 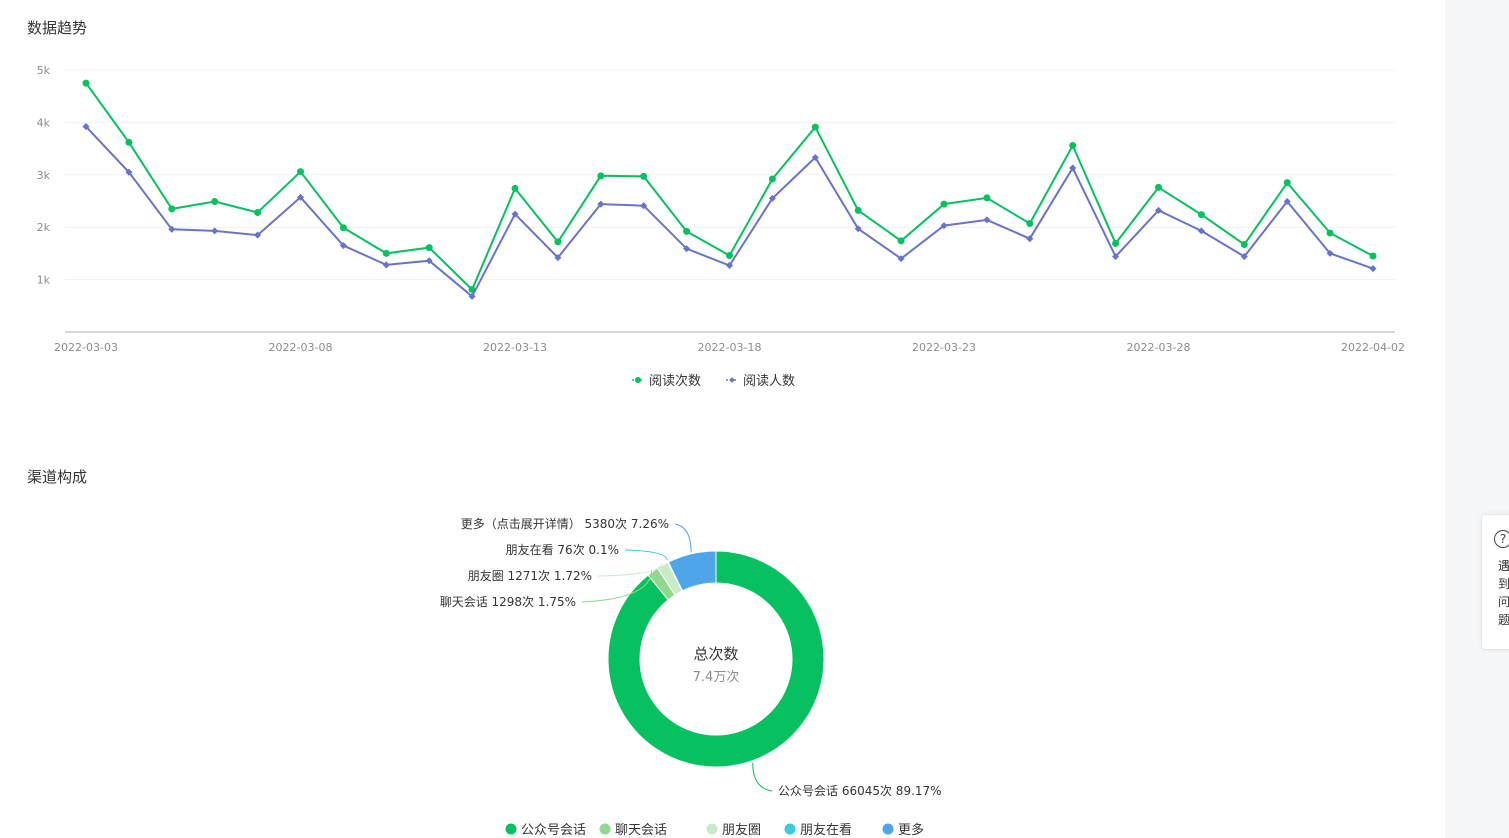 What do you see at coordinates (860, 791) in the screenshot?
I see `slice-label: 公众号会话 66045次 89.17%` at bounding box center [860, 791].